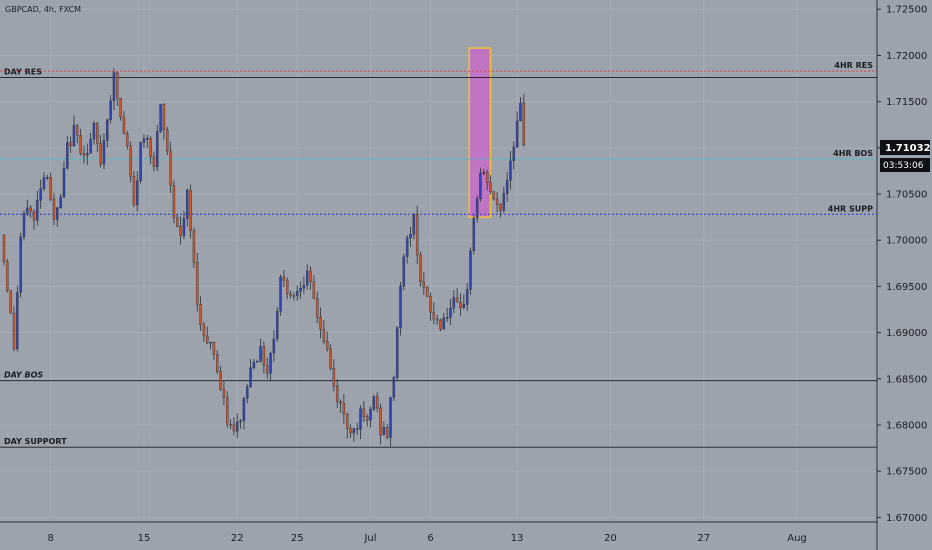 The width and height of the screenshot is (932, 550). Describe the element at coordinates (43, 9) in the screenshot. I see `symbol-title: GBPCAD, 4h, FXCM` at that location.